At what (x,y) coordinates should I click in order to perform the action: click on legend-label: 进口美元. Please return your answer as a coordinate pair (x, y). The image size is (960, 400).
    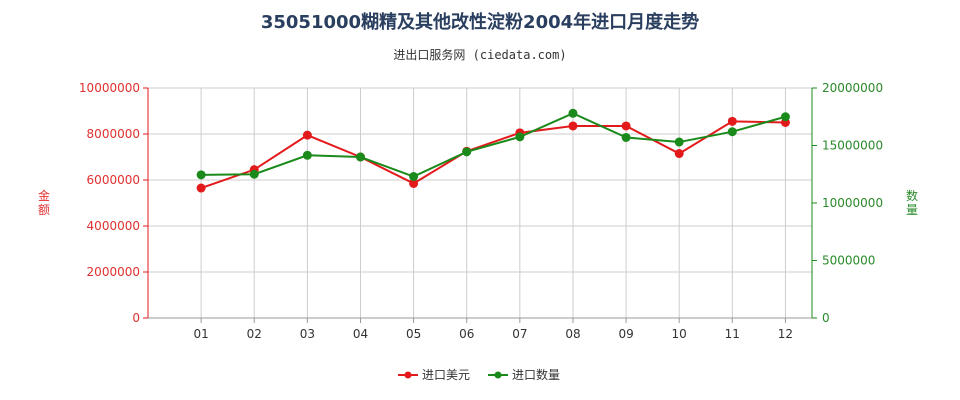
    Looking at the image, I should click on (446, 375).